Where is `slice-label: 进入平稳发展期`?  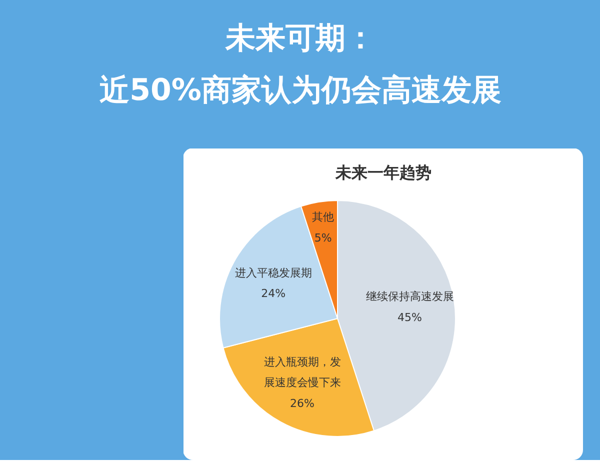 slice-label: 进入平稳发展期 is located at coordinates (273, 273).